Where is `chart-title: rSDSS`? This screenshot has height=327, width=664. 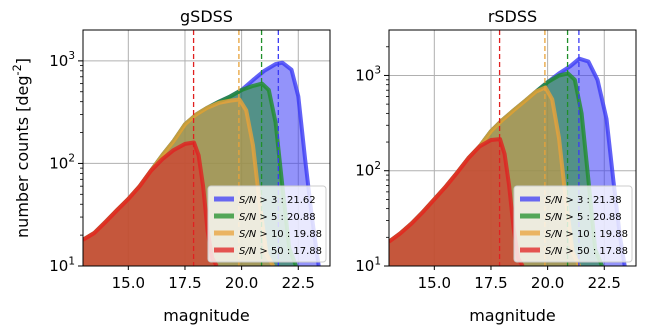
chart-title: rSDSS is located at coordinates (512, 16).